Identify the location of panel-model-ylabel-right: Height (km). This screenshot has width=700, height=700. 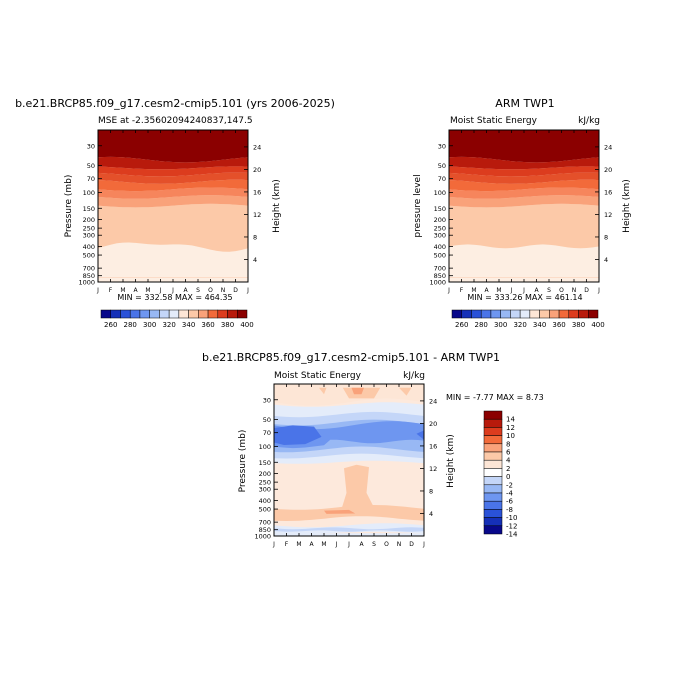
(277, 206).